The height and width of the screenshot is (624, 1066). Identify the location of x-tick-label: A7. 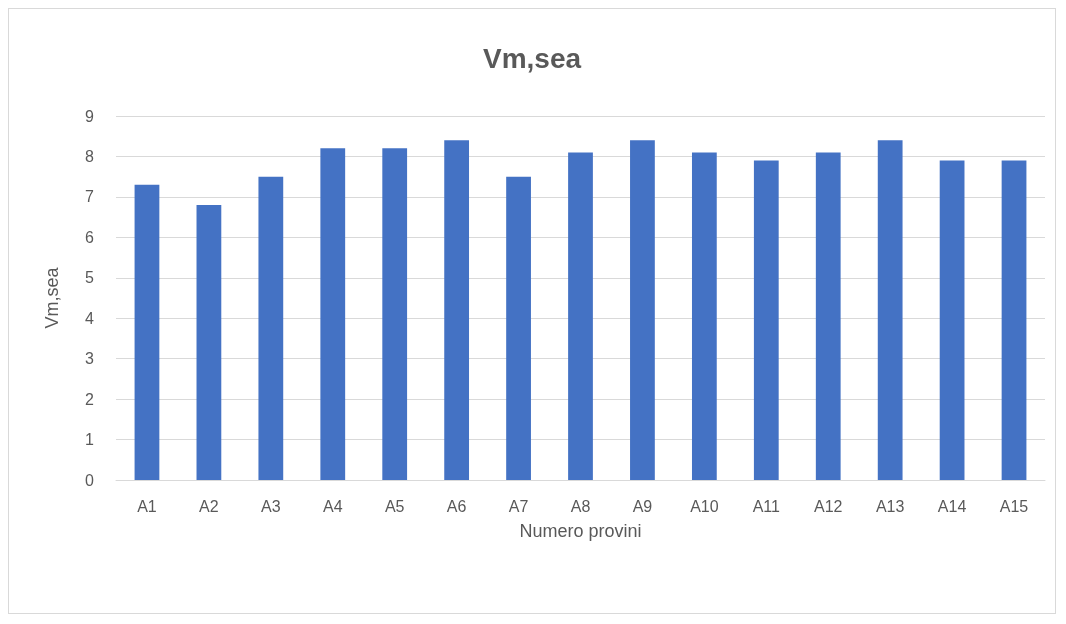
(518, 506).